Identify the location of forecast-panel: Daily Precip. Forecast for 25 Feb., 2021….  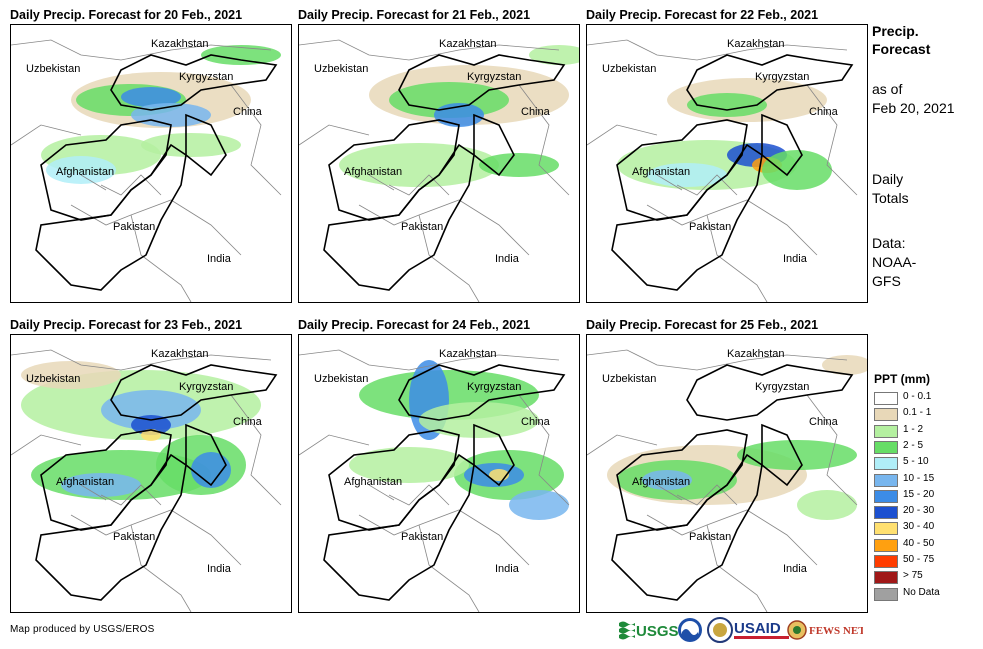
(731, 468).